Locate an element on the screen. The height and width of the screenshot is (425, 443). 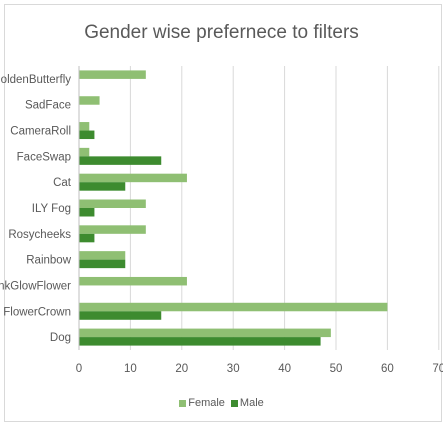
legend-item-female: Female is located at coordinates (202, 403).